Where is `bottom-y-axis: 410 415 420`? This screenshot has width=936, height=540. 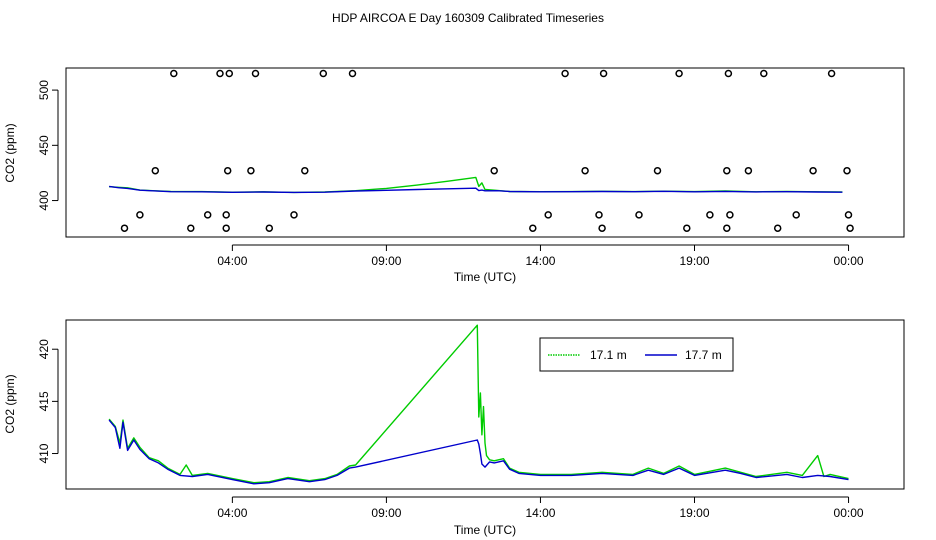 bottom-y-axis: 410 415 420 is located at coordinates (48, 401).